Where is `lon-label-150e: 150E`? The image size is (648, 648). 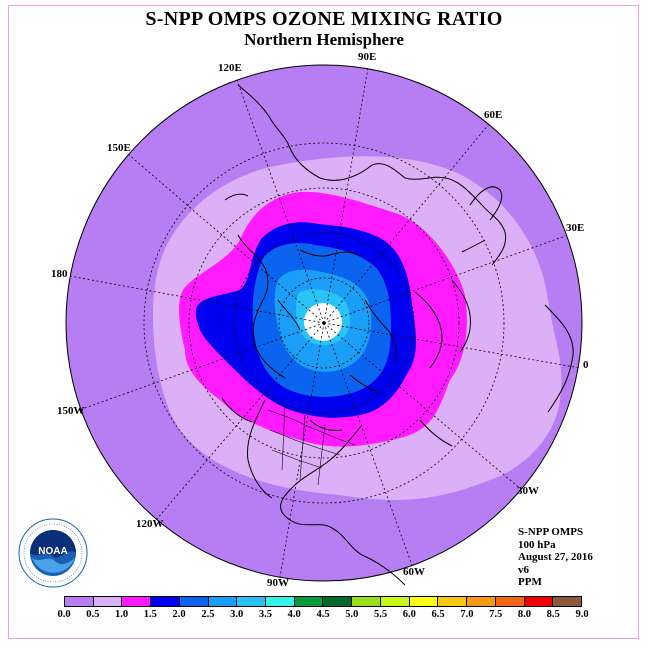 lon-label-150e: 150E is located at coordinates (119, 148).